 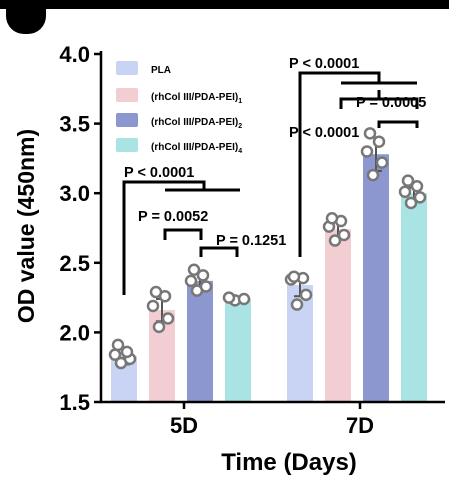 What do you see at coordinates (272, 420) in the screenshot?
I see `x-ticks-layer: 5D 7D` at bounding box center [272, 420].